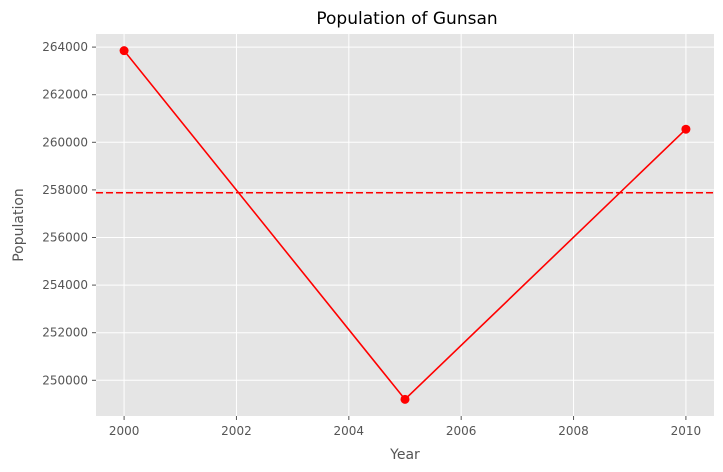 The image size is (723, 472). I want to click on x-tick-label: 2004, so click(349, 431).